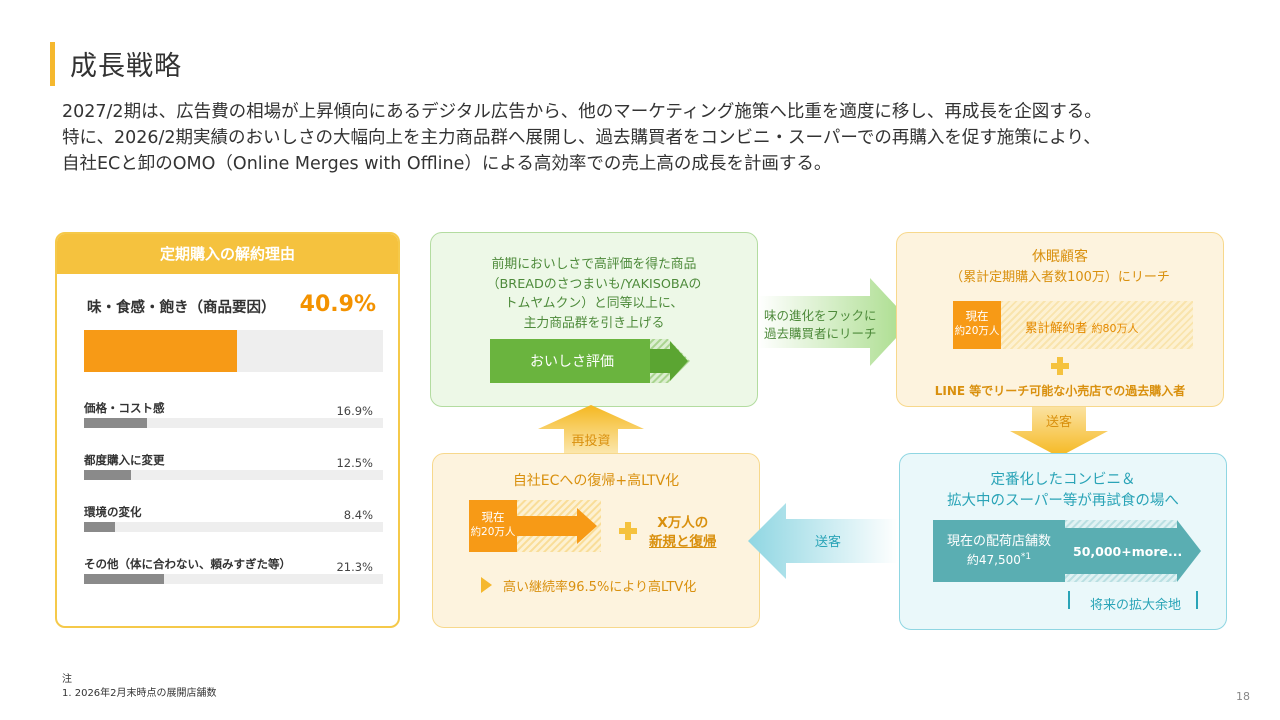 This screenshot has height=720, width=1280. Describe the element at coordinates (493, 517) in the screenshot. I see `ec-current-label: 現在` at that location.